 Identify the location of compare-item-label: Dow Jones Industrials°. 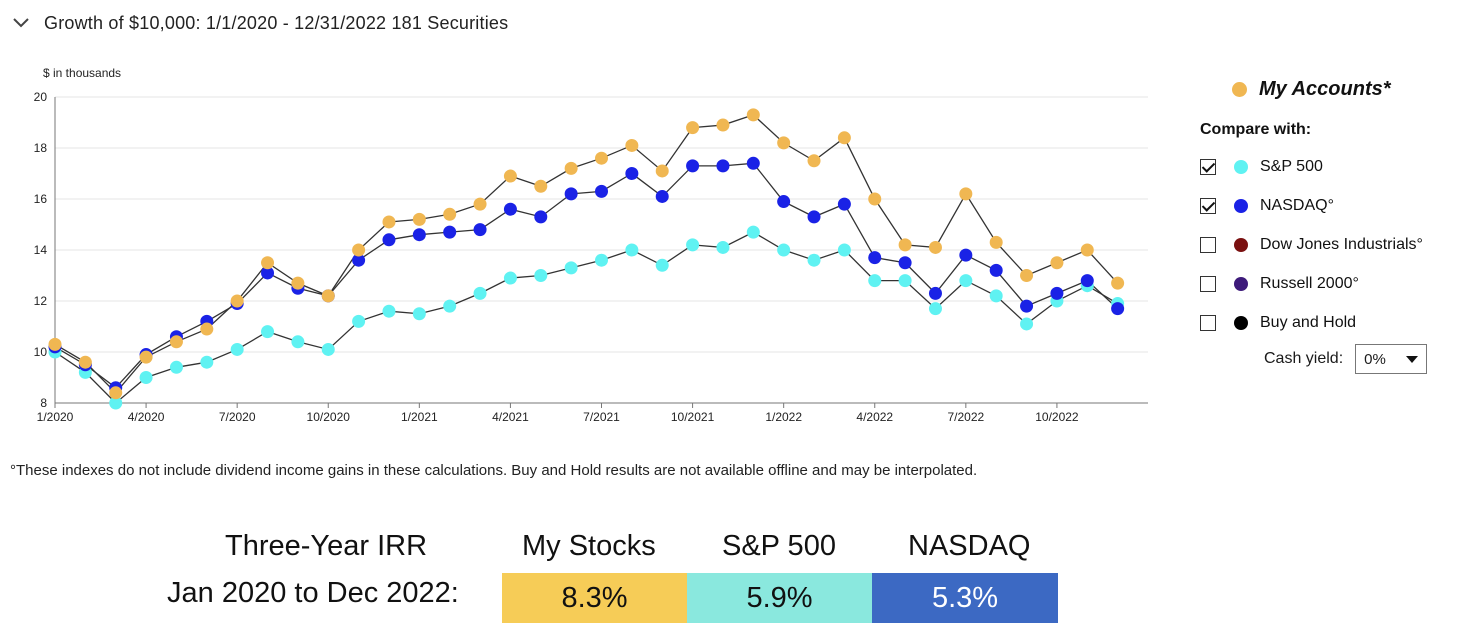
(1341, 244).